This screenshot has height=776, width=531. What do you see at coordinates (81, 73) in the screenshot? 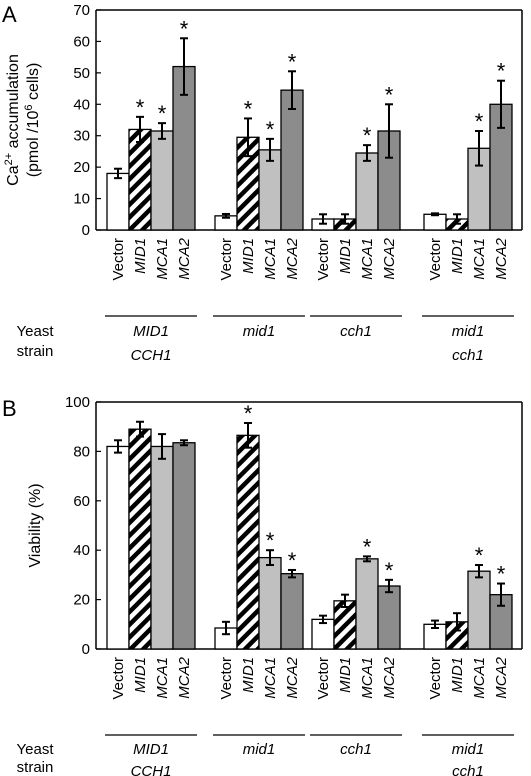
I see `y-tick-label: 50` at bounding box center [81, 73].